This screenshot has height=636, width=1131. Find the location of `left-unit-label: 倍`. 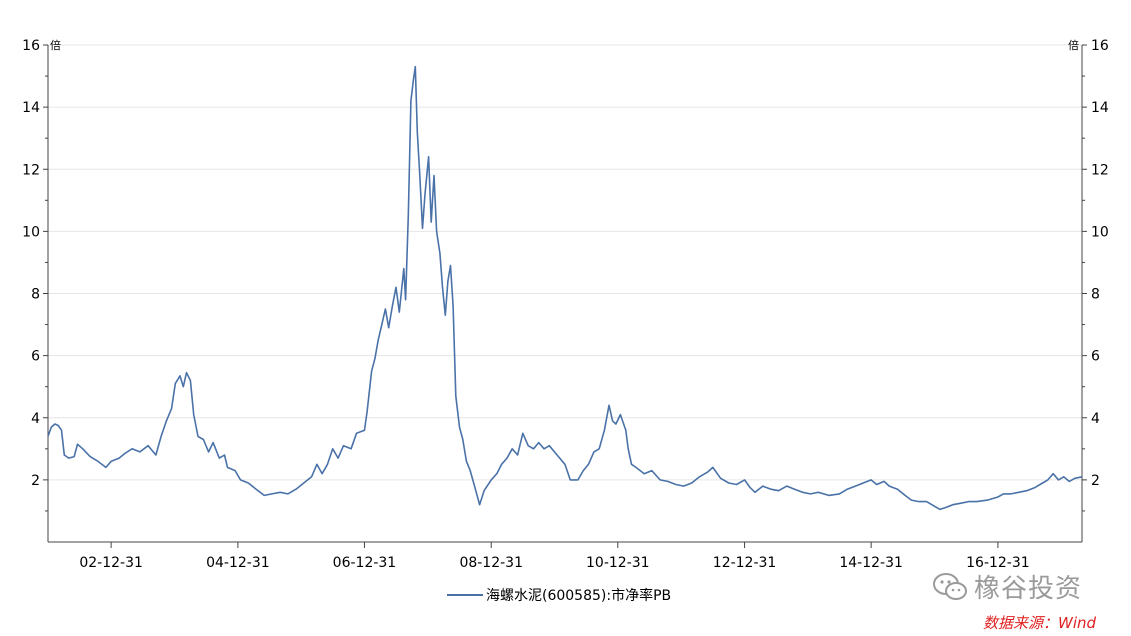

left-unit-label: 倍 is located at coordinates (55, 45).